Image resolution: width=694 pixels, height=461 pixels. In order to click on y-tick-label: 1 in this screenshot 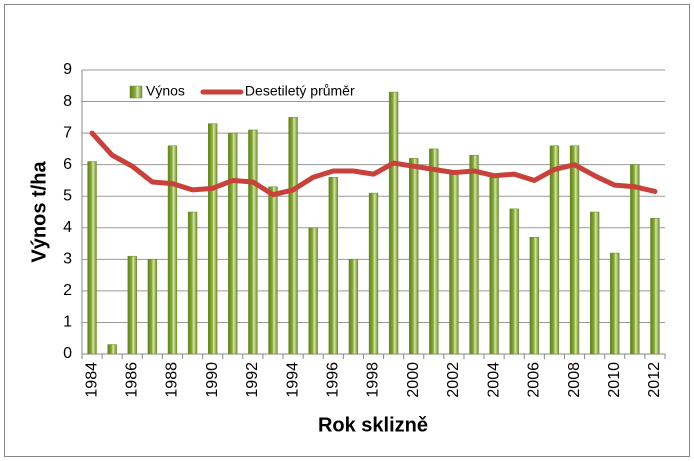, I will do `click(67, 322)`.